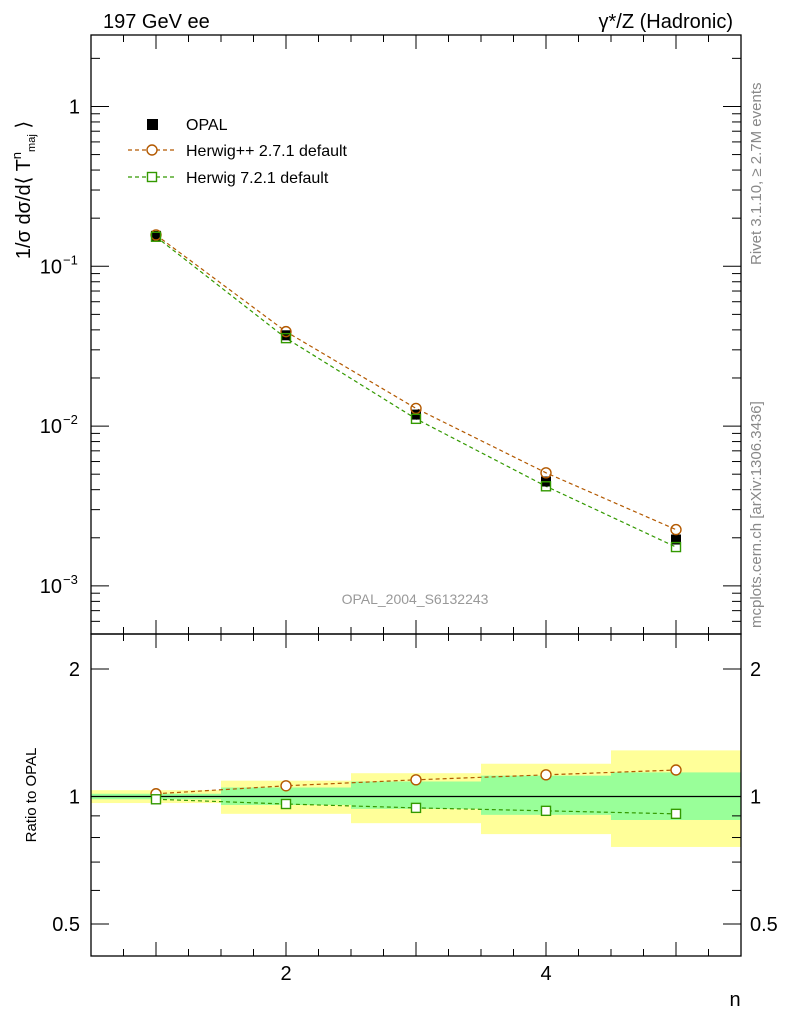 The image size is (786, 1024). What do you see at coordinates (257, 178) in the screenshot?
I see `legend-label: Herwig 7.2.1 default` at bounding box center [257, 178].